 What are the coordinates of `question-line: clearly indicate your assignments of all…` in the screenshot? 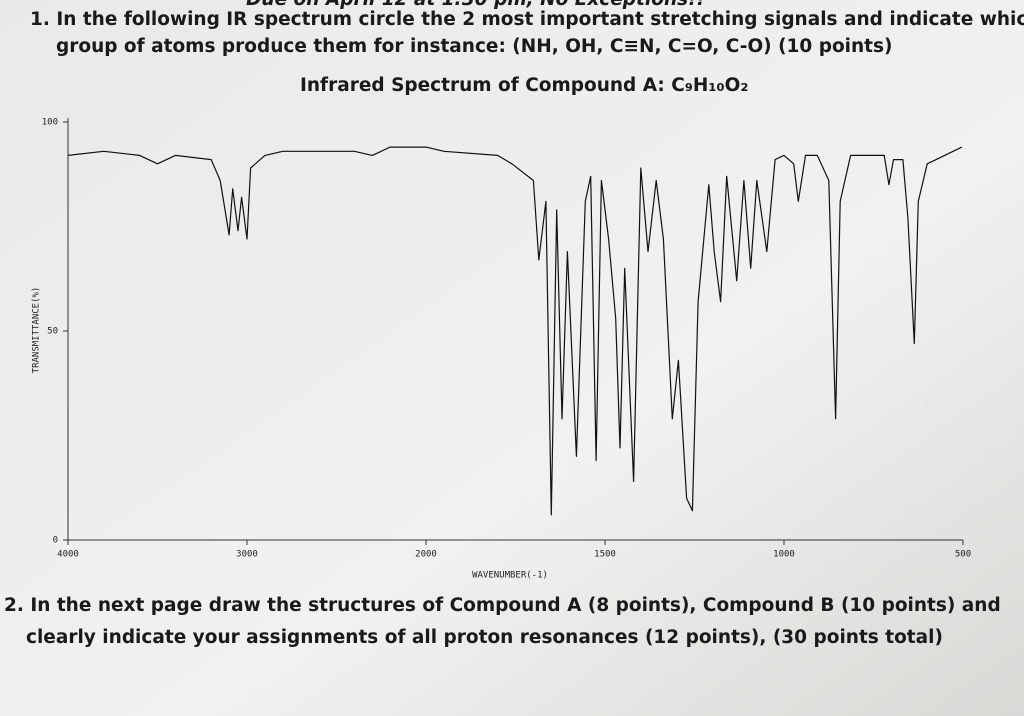 It's located at (484, 637).